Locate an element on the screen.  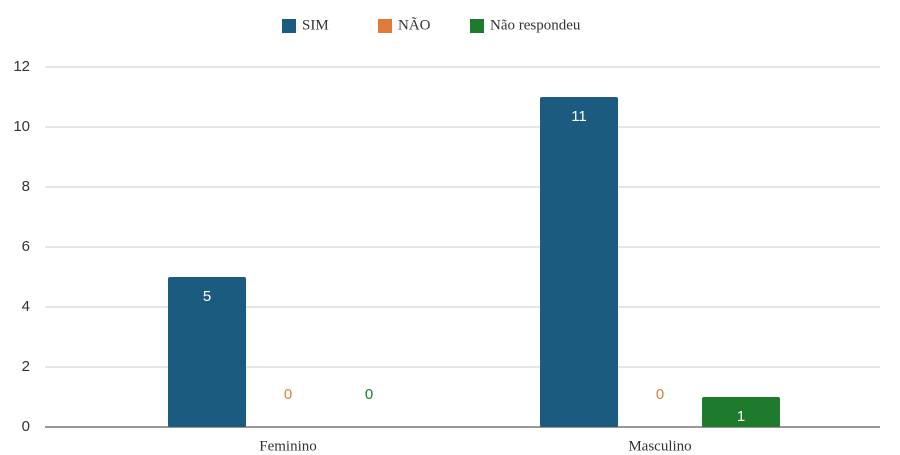
y-tick-label: 4 is located at coordinates (26, 306).